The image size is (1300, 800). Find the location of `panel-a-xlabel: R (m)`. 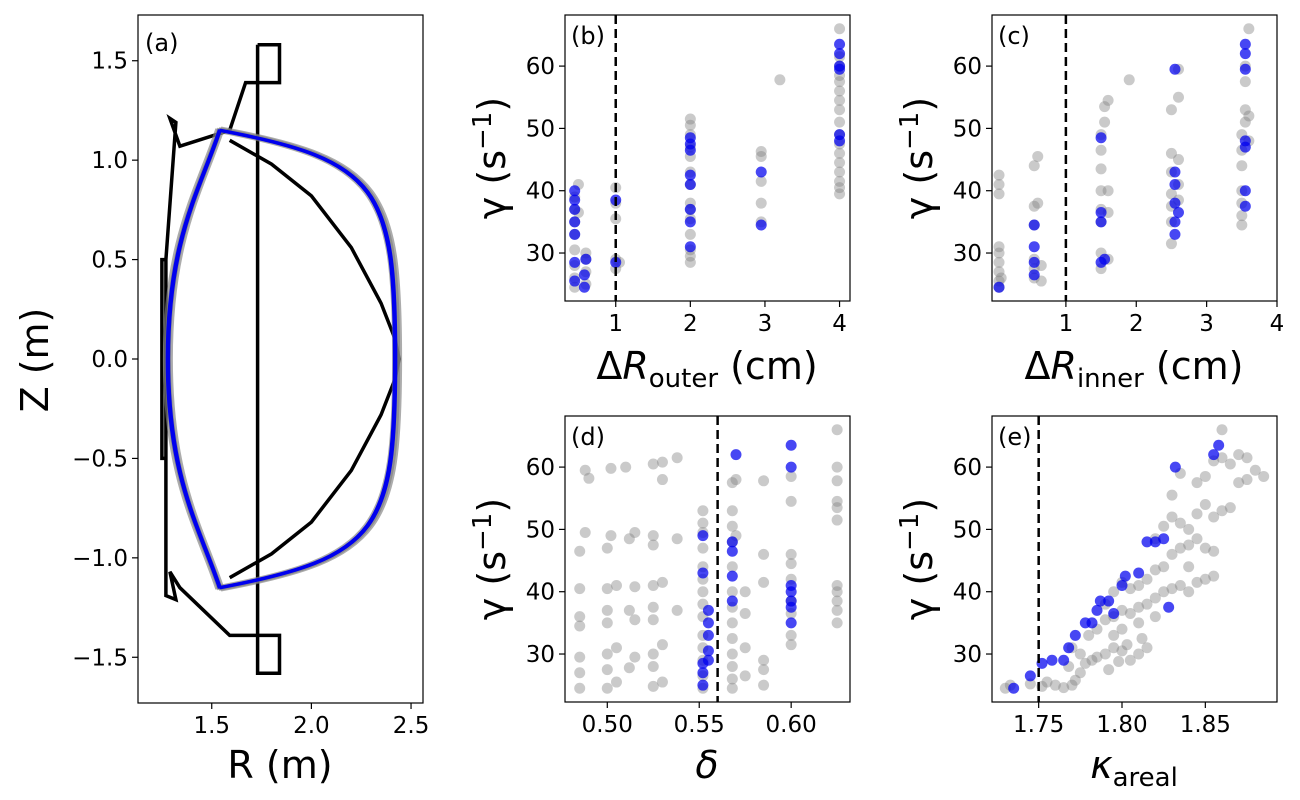

panel-a-xlabel: R (m) is located at coordinates (279, 765).